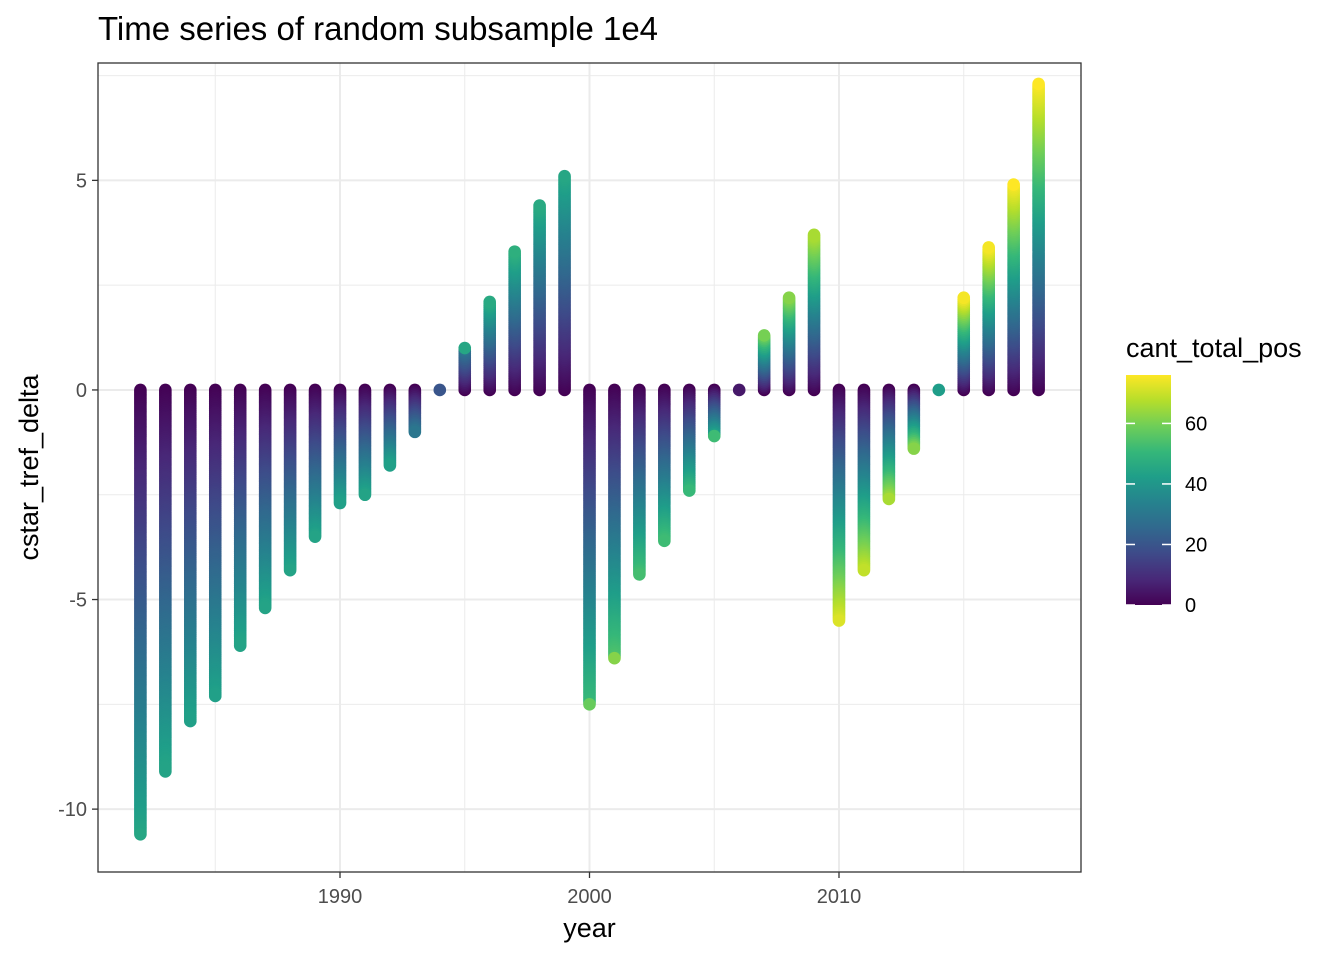 This screenshot has height=960, width=1344. Describe the element at coordinates (864, 480) in the screenshot. I see `year-column-2011` at that location.